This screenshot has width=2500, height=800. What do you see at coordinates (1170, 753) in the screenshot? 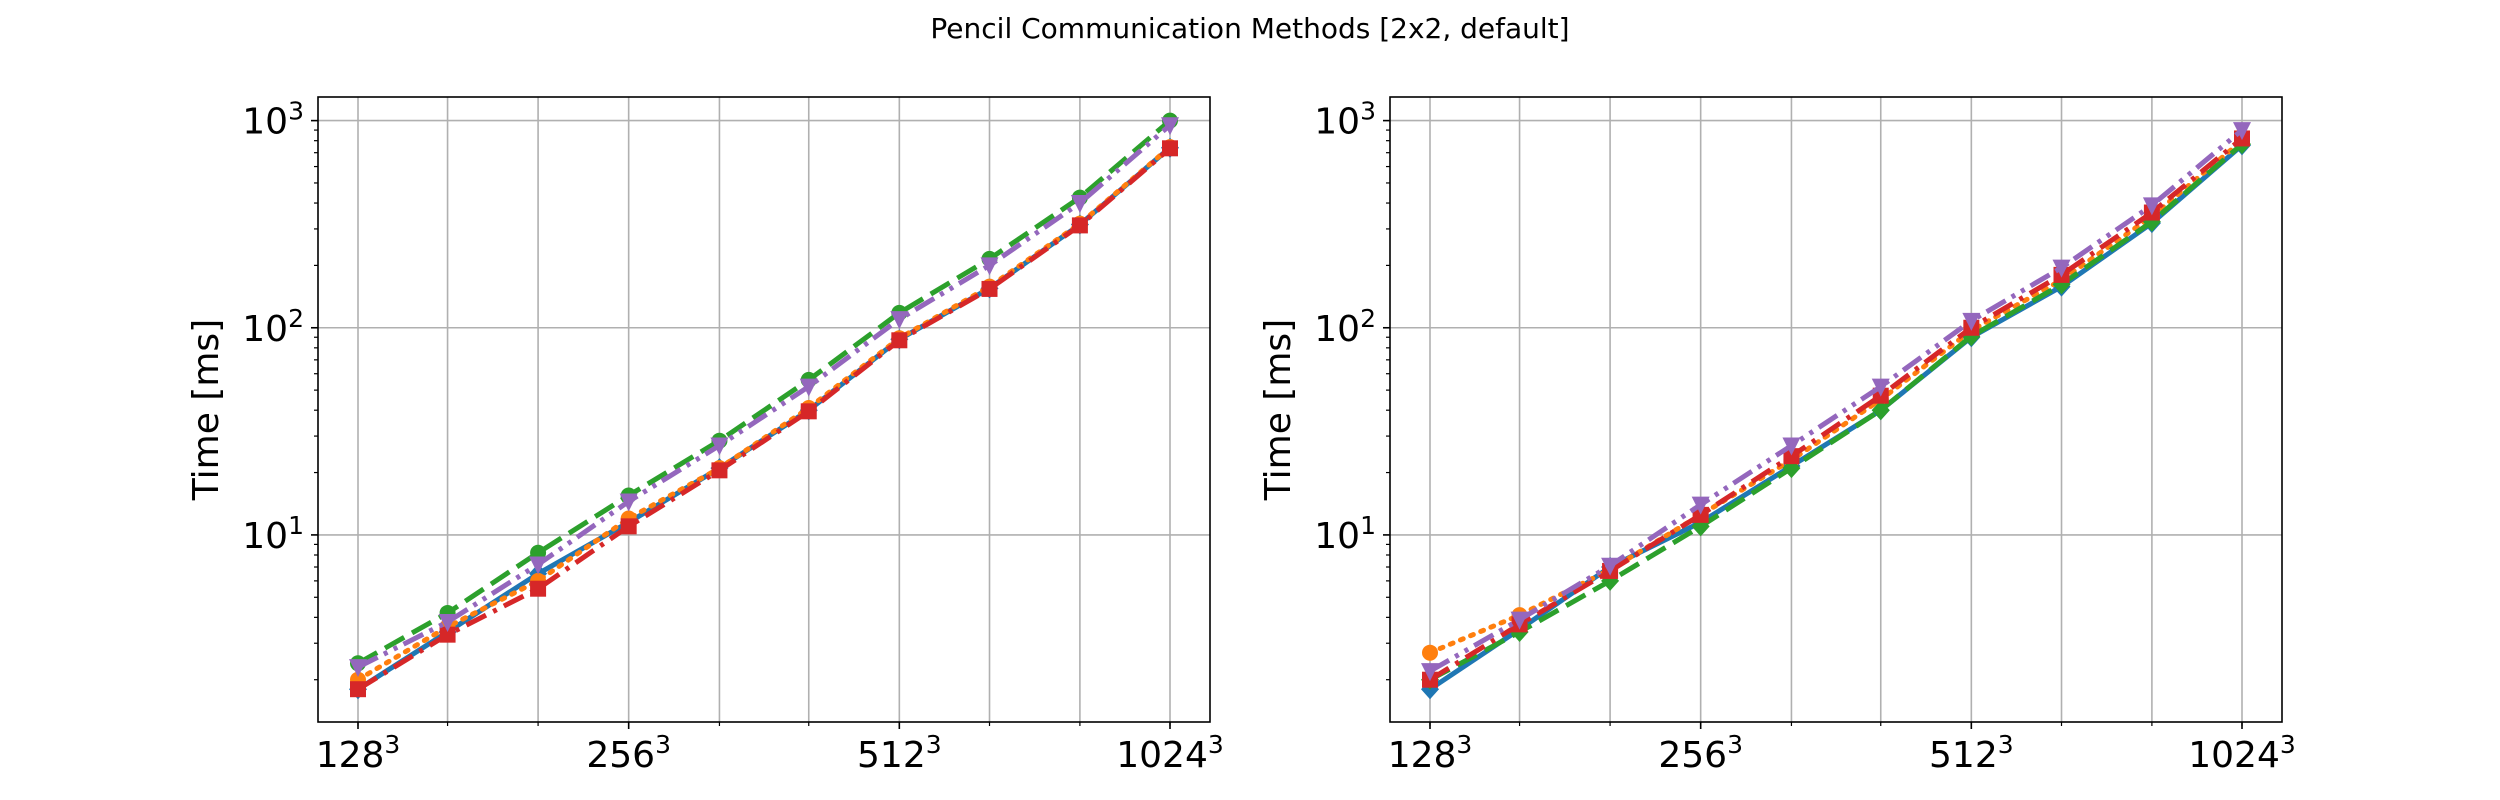
I see `x-tick-label: 10243` at bounding box center [1170, 753].